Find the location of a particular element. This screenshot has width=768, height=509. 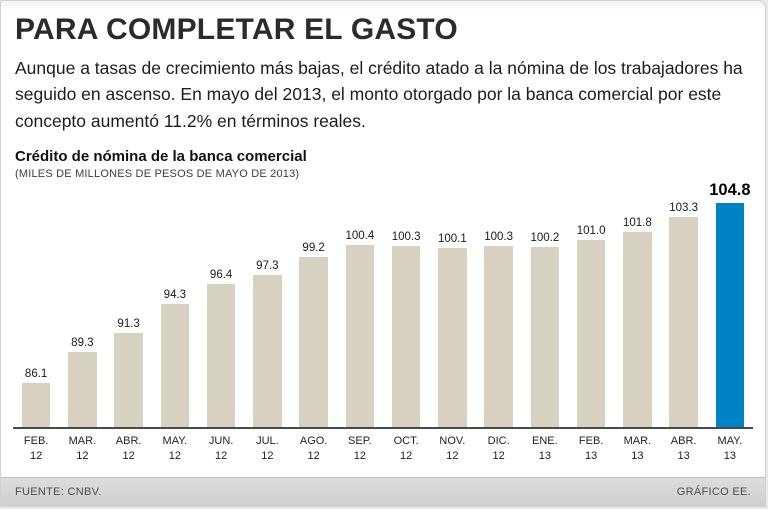

x-label-month: ENE. is located at coordinates (545, 441).